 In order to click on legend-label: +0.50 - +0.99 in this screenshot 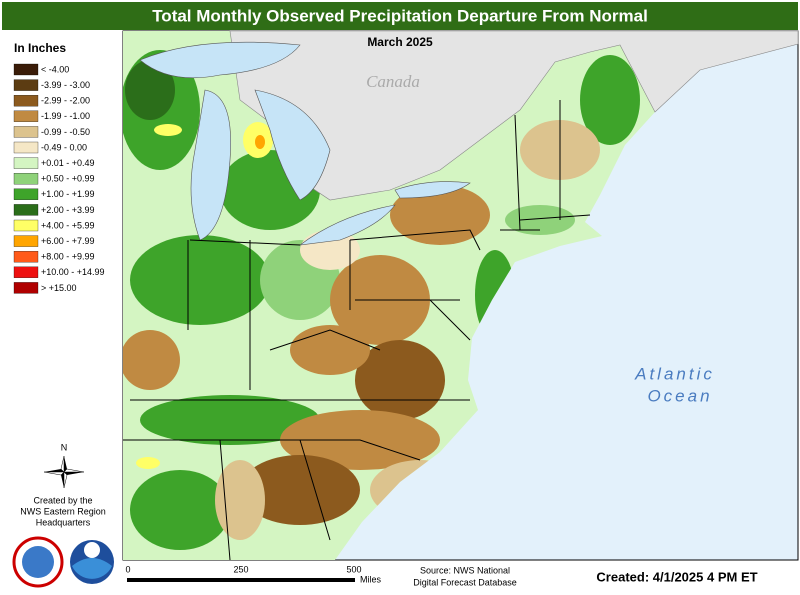, I will do `click(68, 179)`.